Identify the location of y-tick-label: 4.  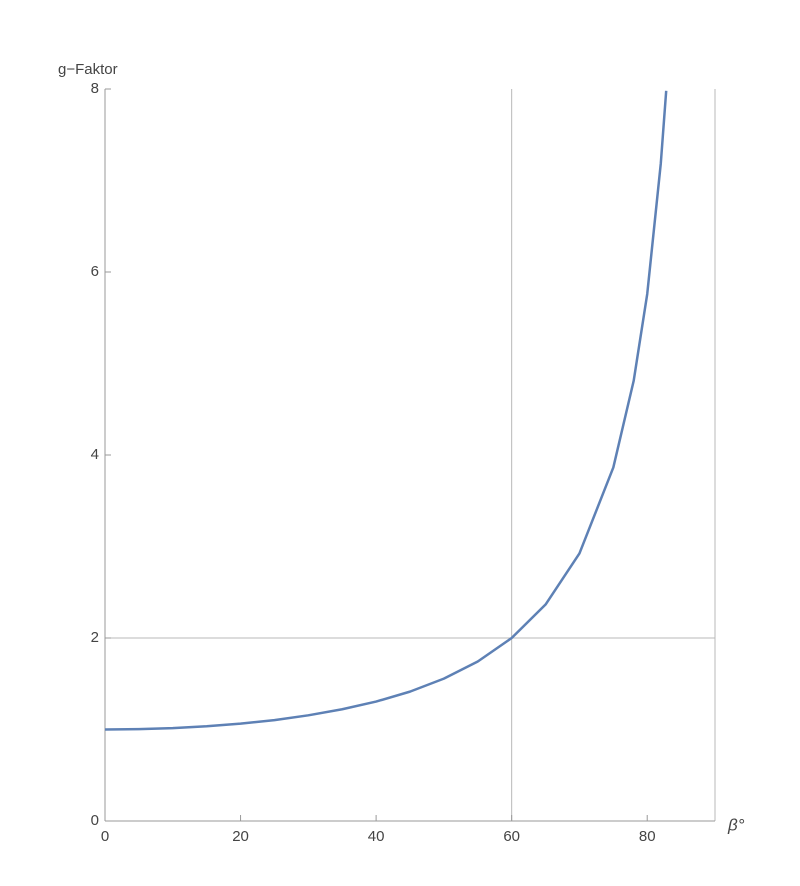
(95, 454).